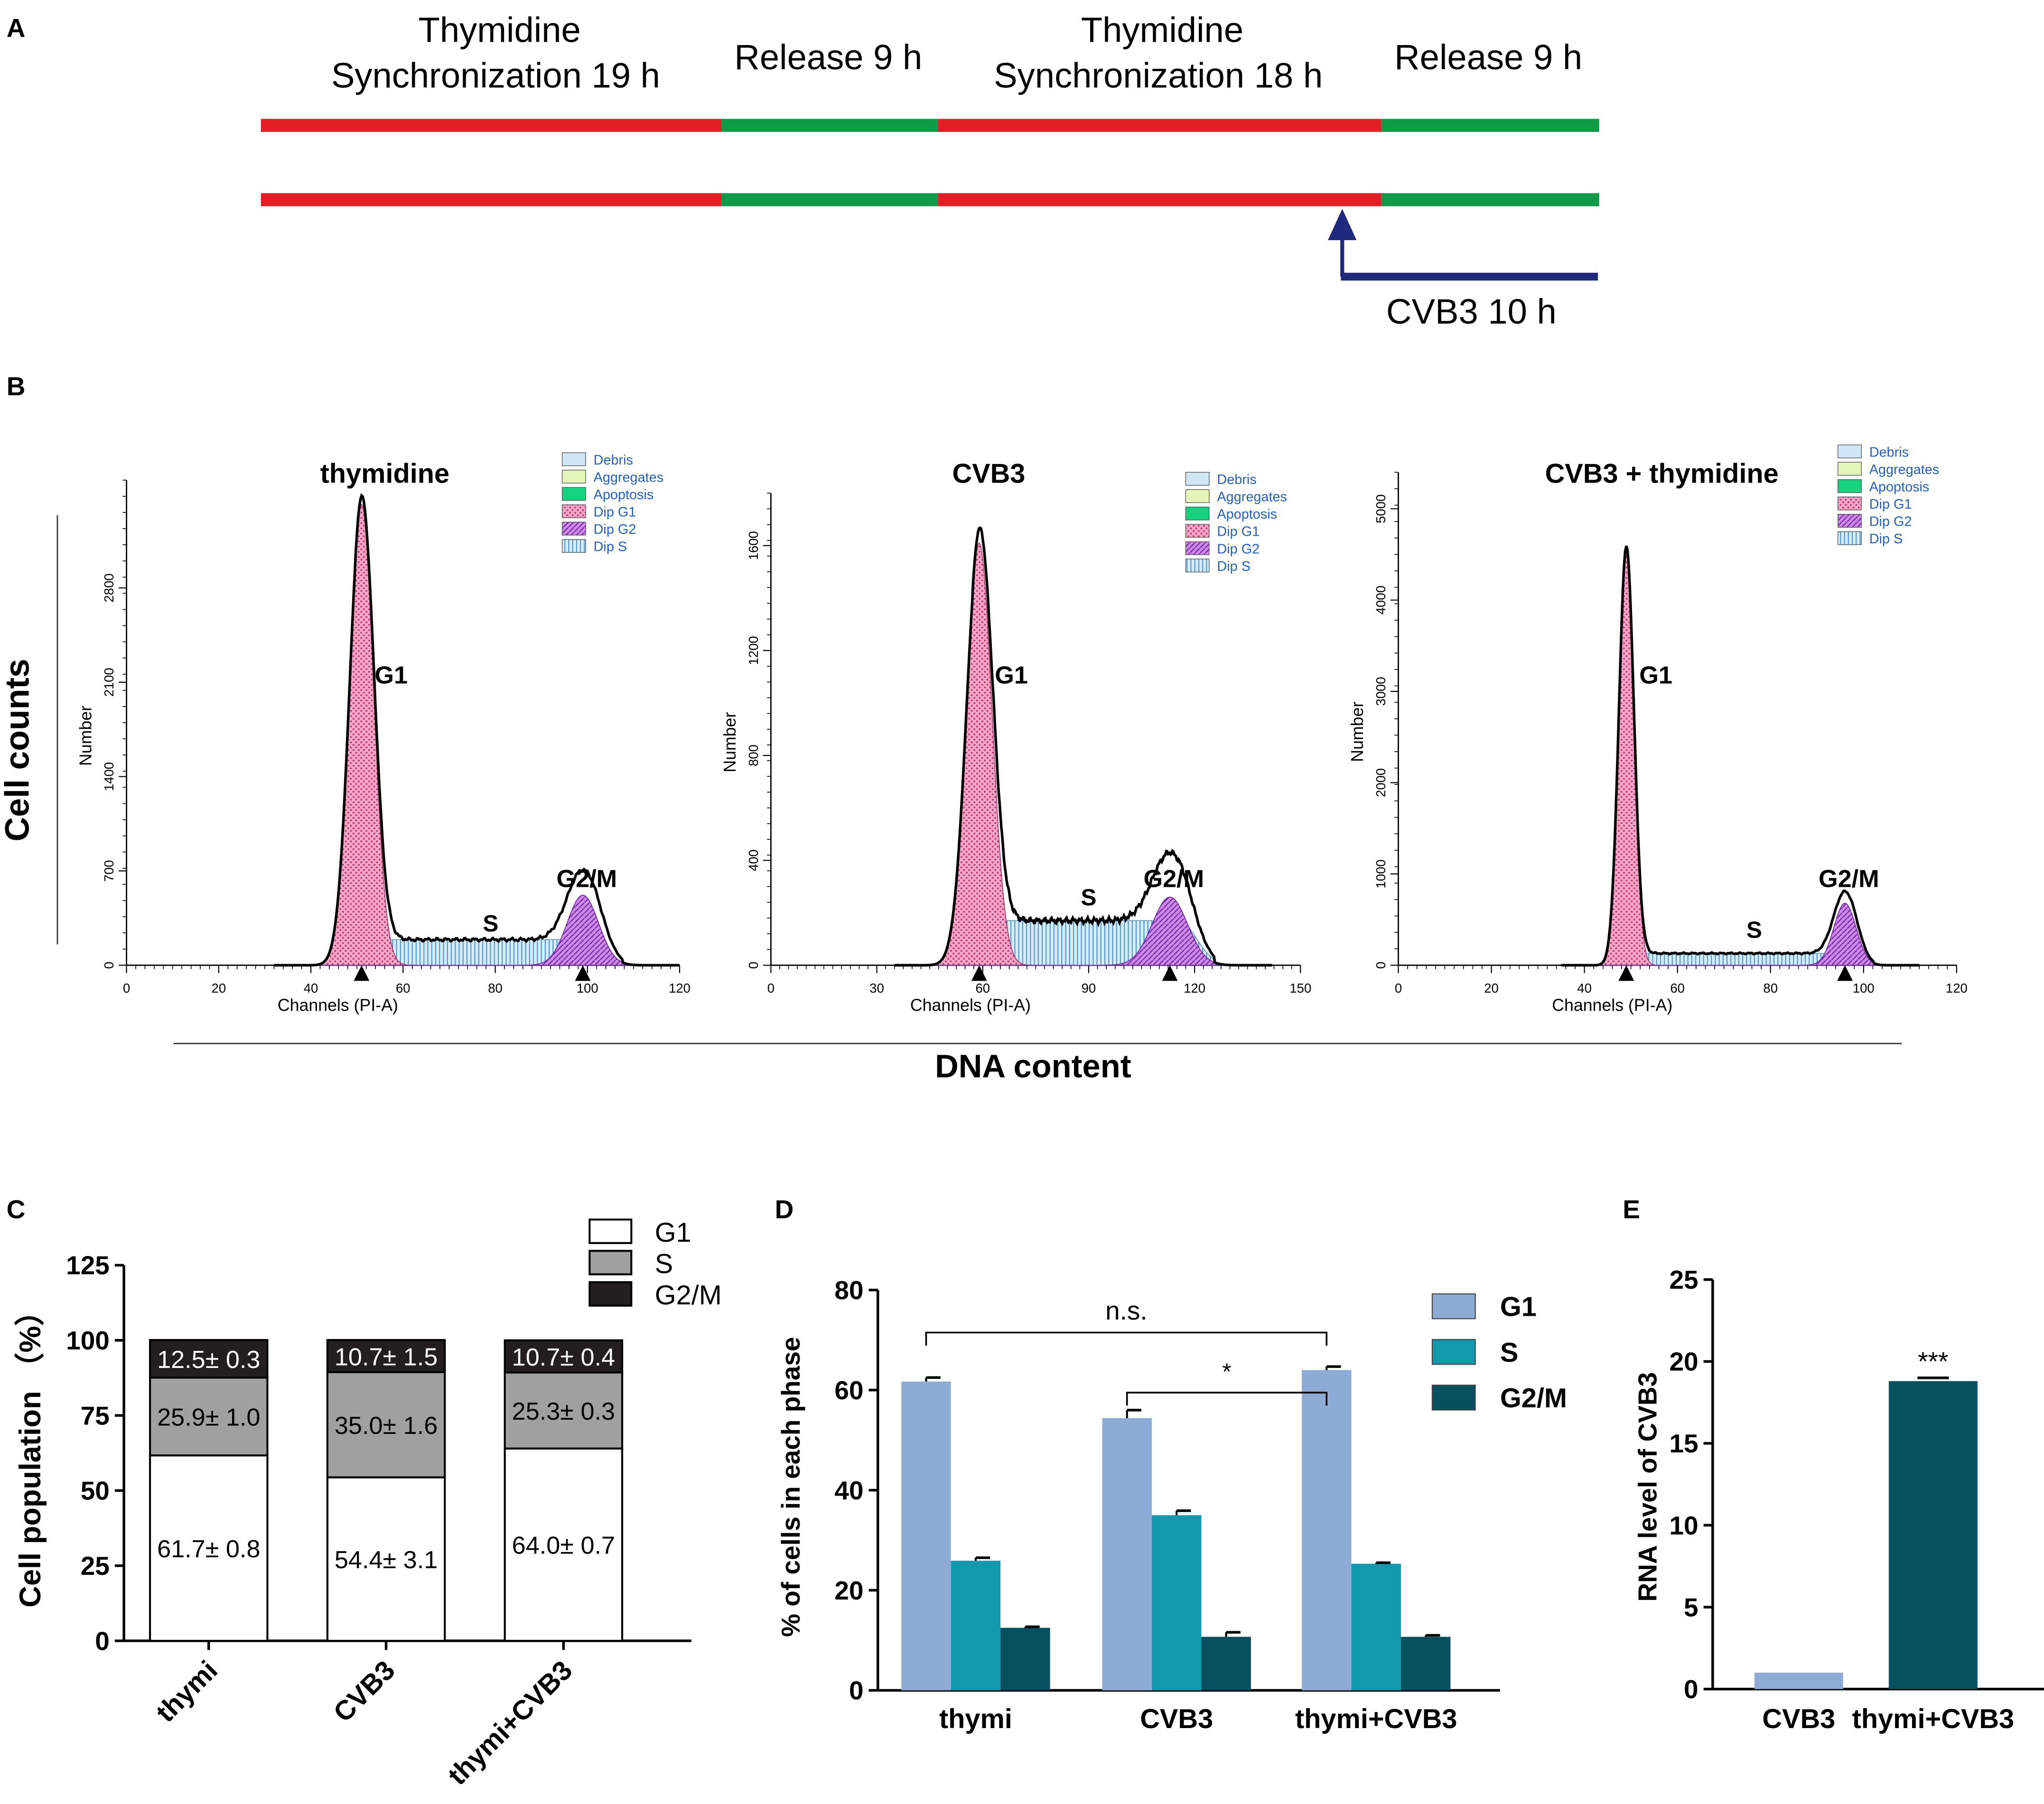 This screenshot has height=1804, width=2044. Describe the element at coordinates (109, 587) in the screenshot. I see `y-tick-label: 2800` at that location.